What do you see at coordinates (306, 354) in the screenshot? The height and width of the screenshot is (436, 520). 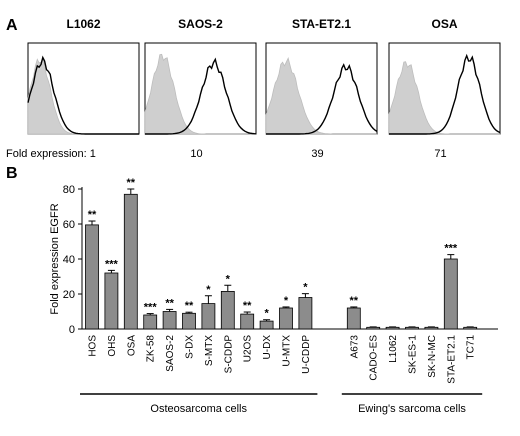 I see `x-category-label: U-CDDP` at bounding box center [306, 354].